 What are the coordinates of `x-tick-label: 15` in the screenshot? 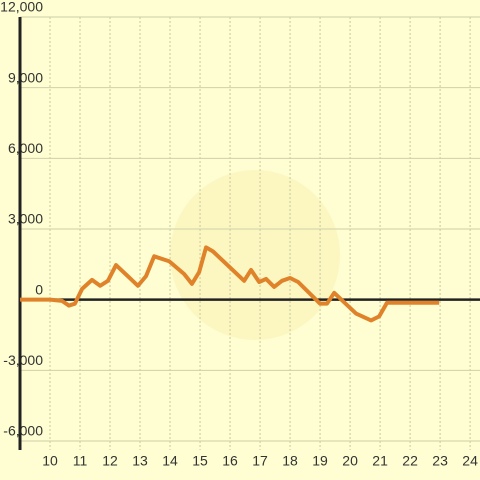 It's located at (200, 461).